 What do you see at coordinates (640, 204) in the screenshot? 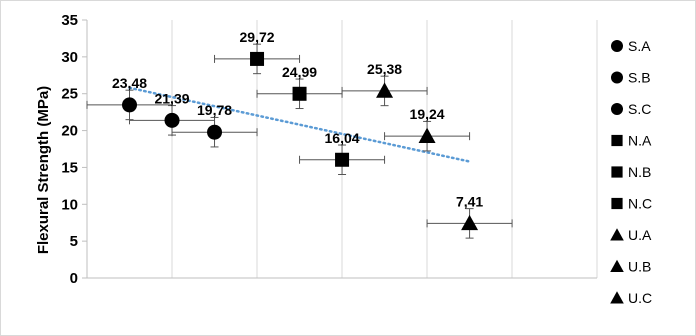
I see `legend-label: N.C` at bounding box center [640, 204].